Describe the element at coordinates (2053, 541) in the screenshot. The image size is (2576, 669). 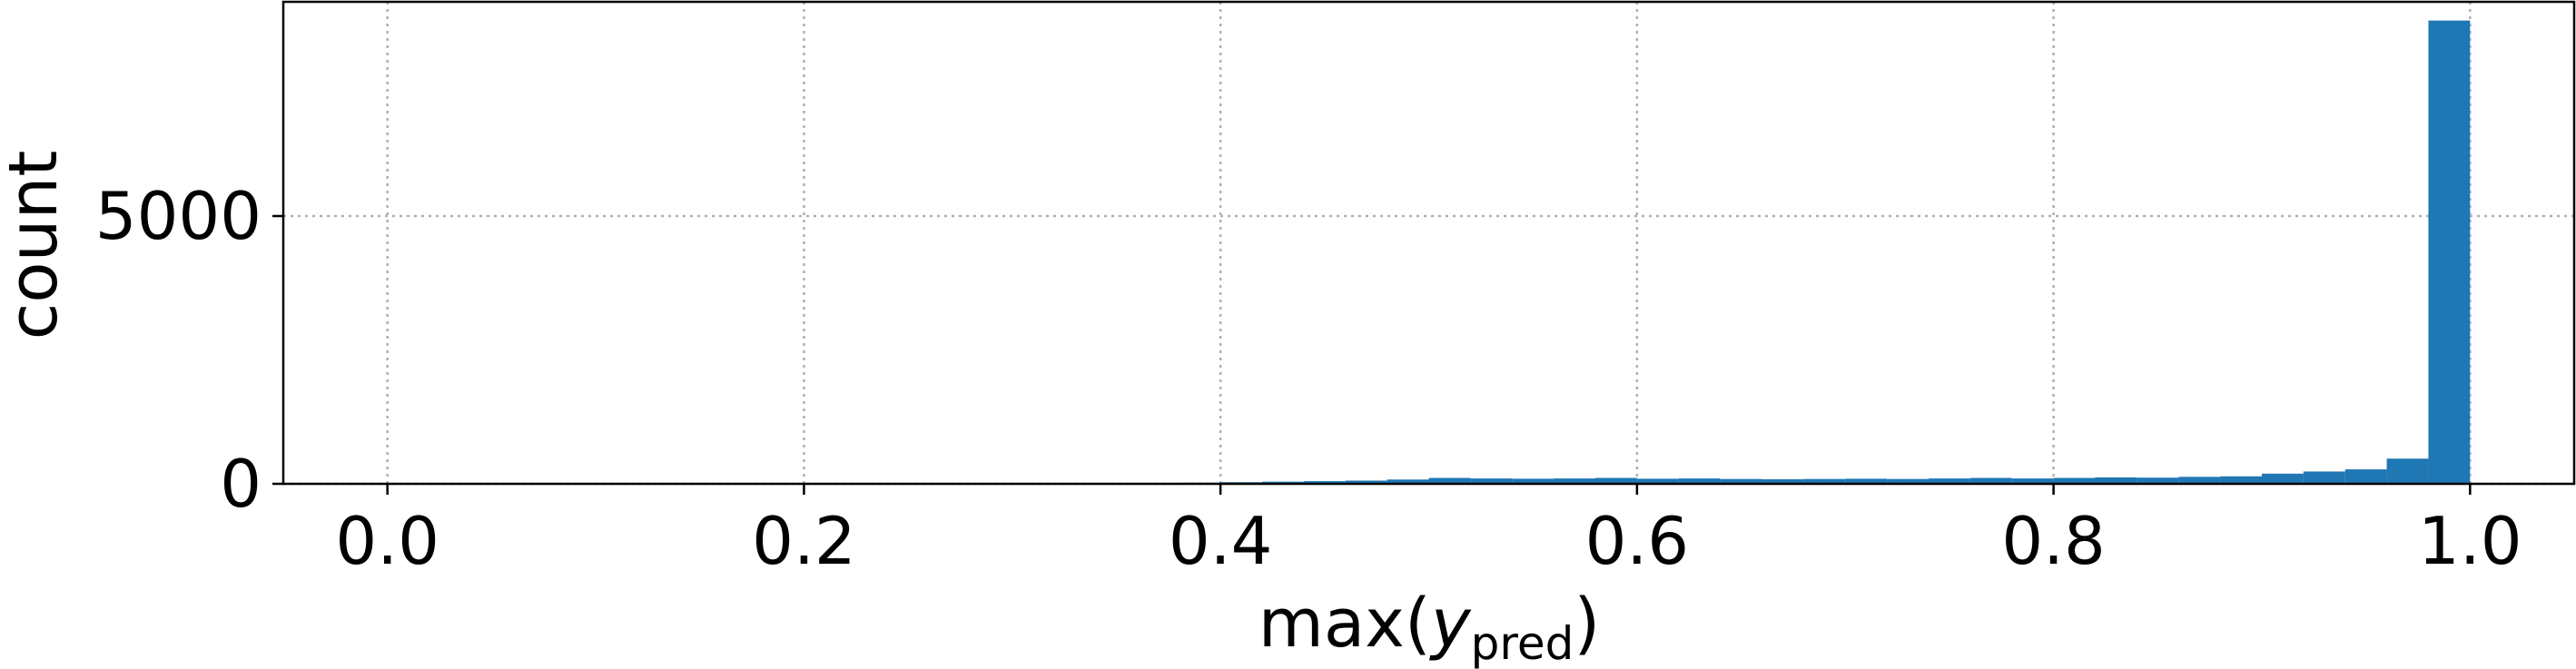
I see `x-tick-label: 0.8` at that location.